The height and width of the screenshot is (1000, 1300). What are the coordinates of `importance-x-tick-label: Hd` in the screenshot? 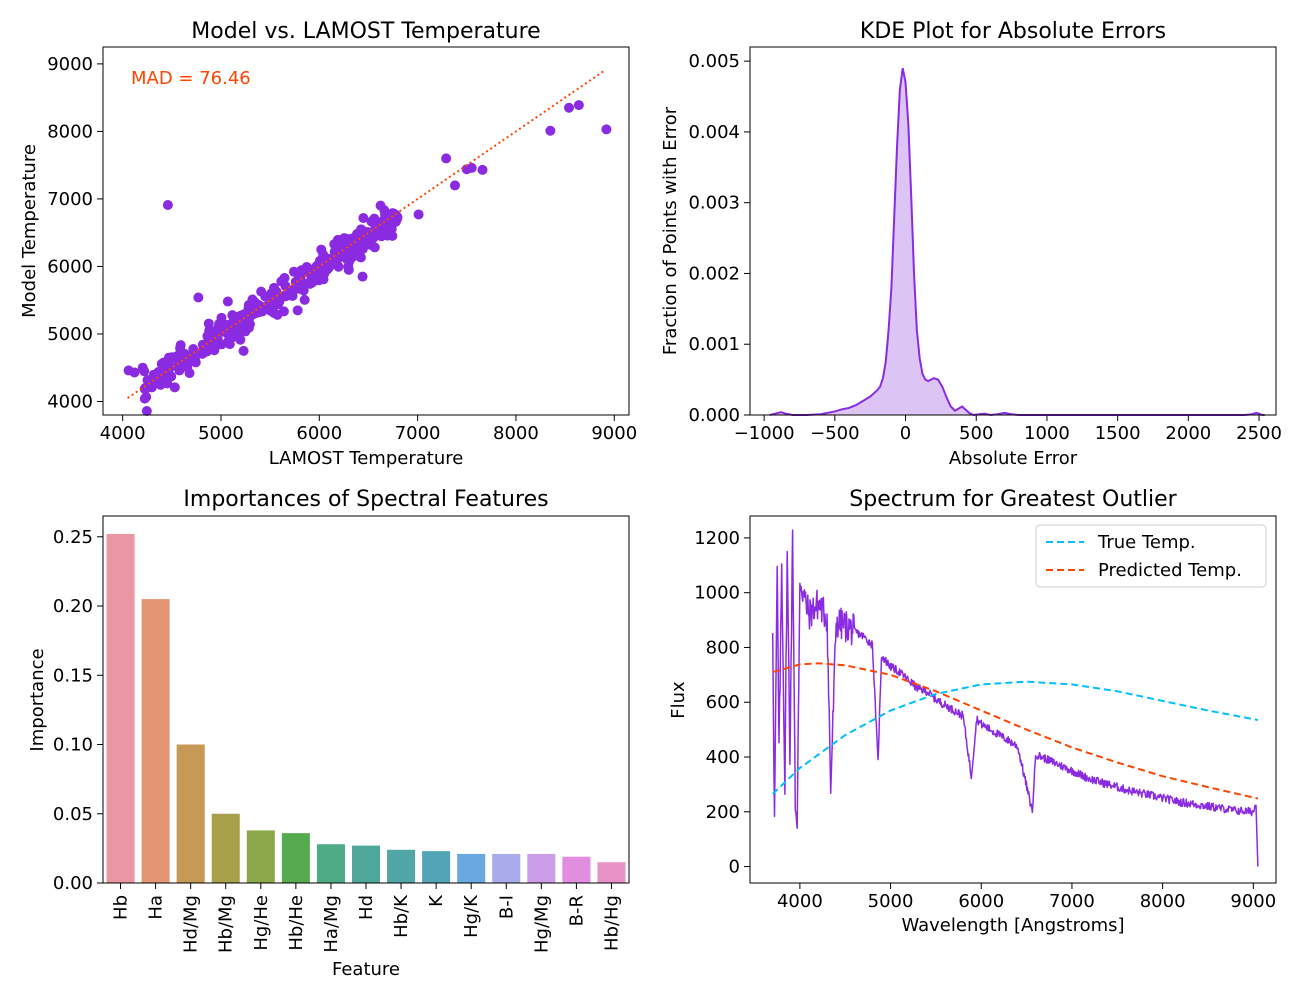 It's located at (366, 907).